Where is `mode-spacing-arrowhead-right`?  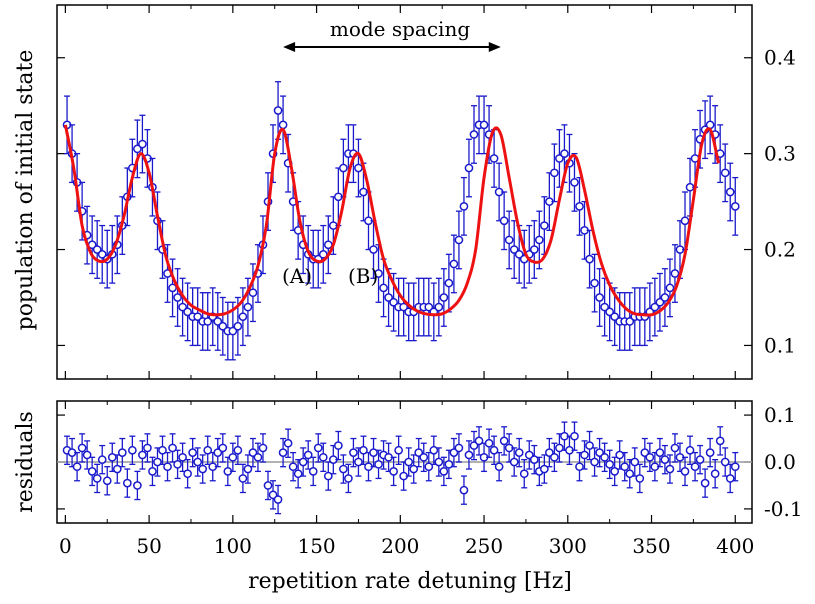
mode-spacing-arrowhead-right is located at coordinates (494, 47).